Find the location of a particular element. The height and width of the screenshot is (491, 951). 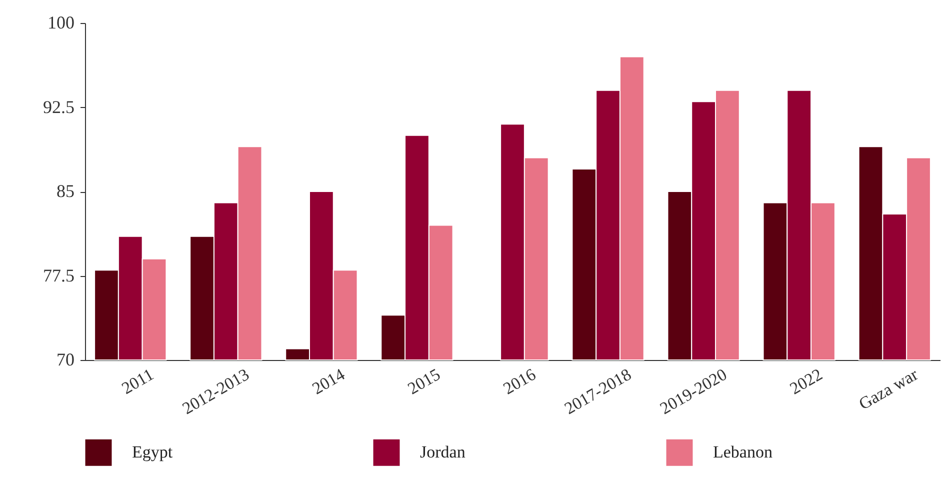

x-tick-label: Gaza war is located at coordinates (889, 389).